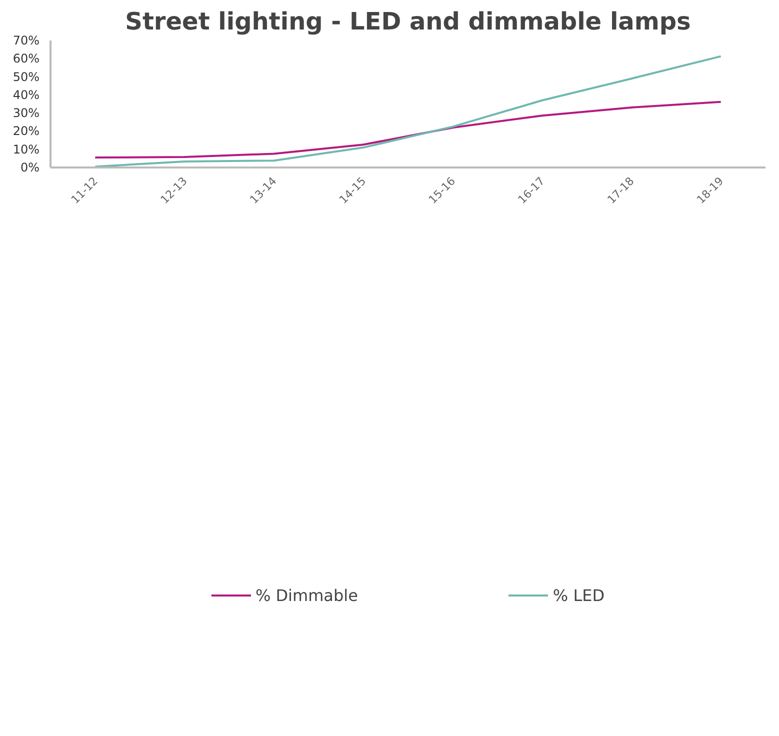  I want to click on y-tick-label: 10%, so click(26, 149).